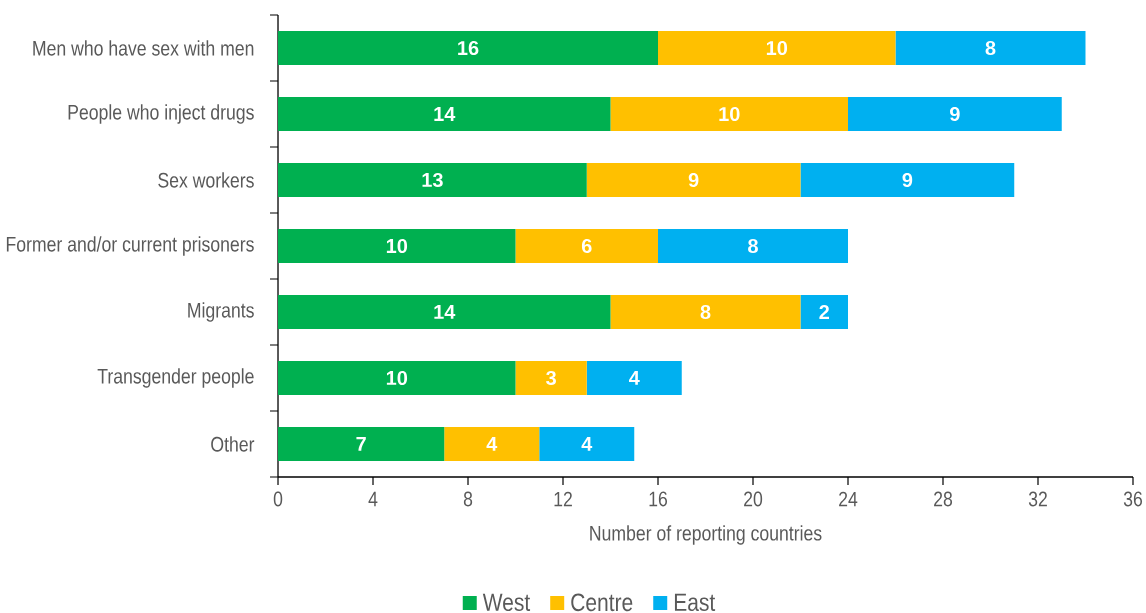  I want to click on legend-label: East, so click(695, 602).